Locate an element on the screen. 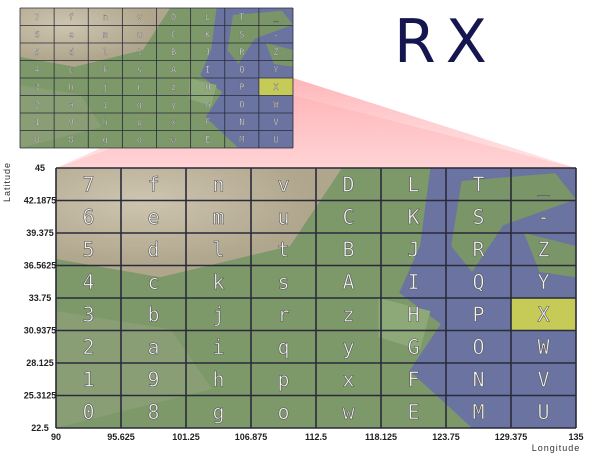 The image size is (600, 459). overview-cell-char: m is located at coordinates (105, 35).